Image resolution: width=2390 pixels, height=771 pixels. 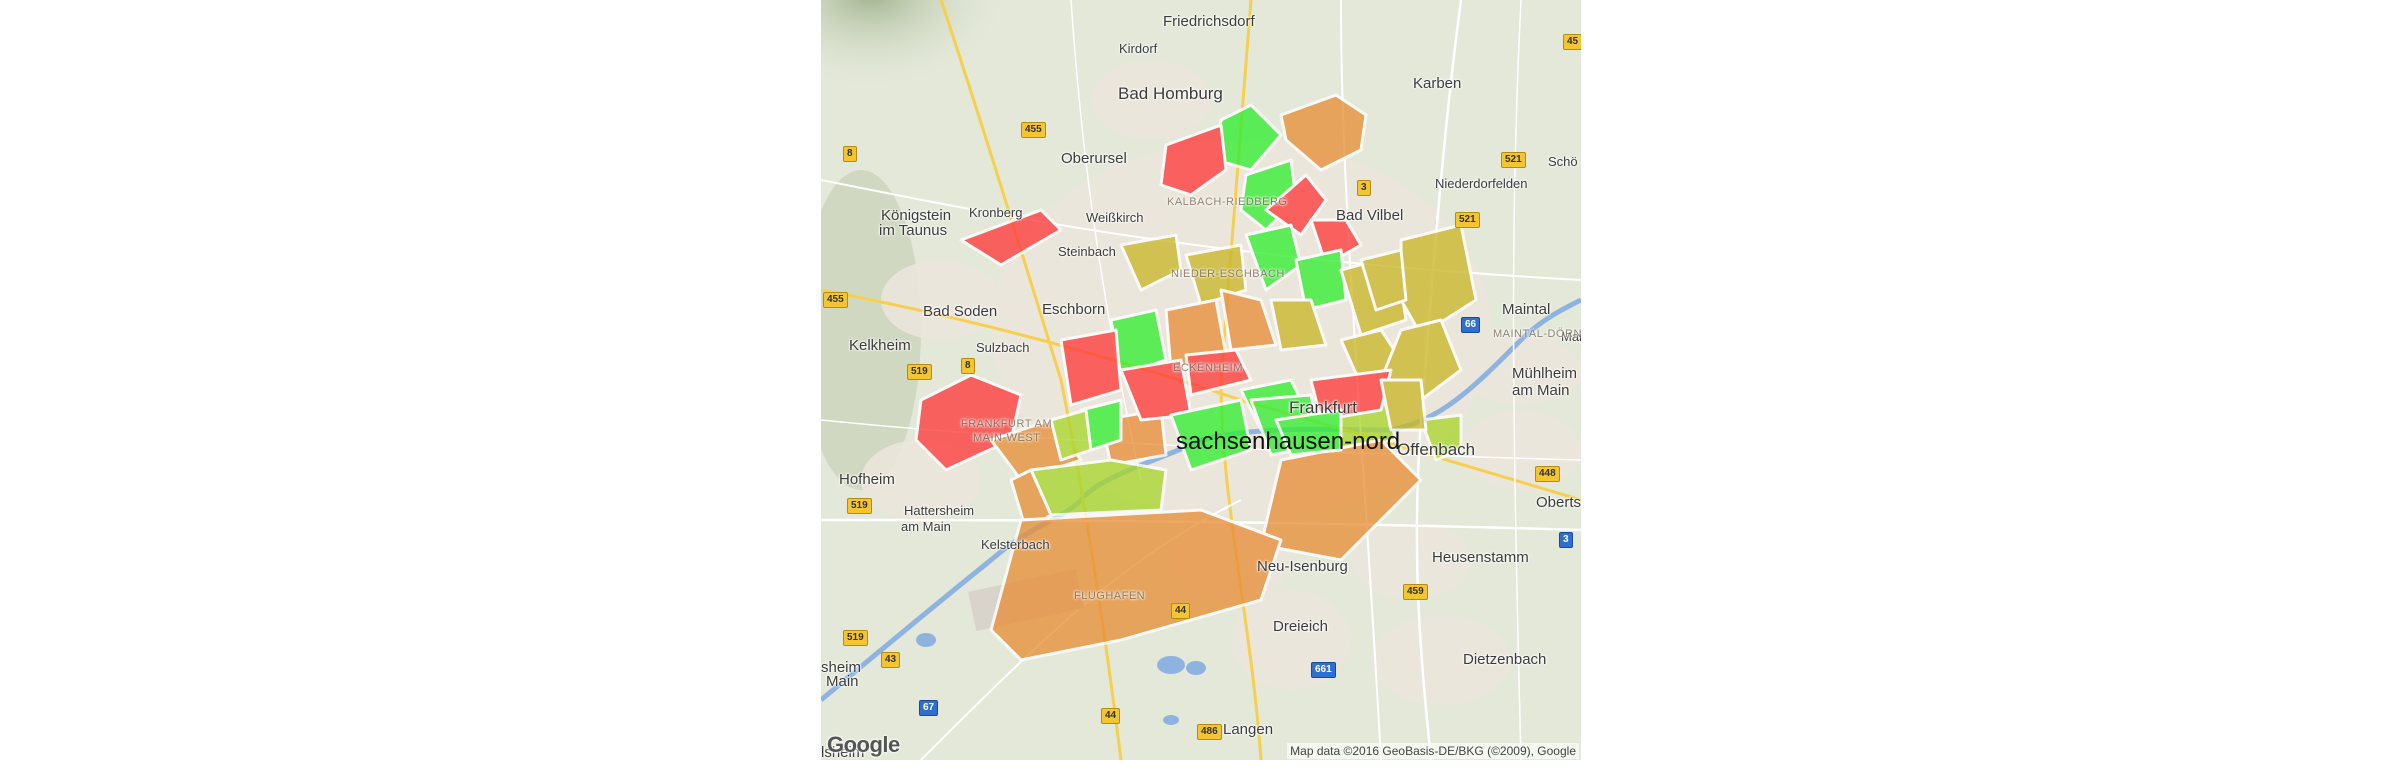 I want to click on place-label: Offenbach, so click(x=1436, y=449).